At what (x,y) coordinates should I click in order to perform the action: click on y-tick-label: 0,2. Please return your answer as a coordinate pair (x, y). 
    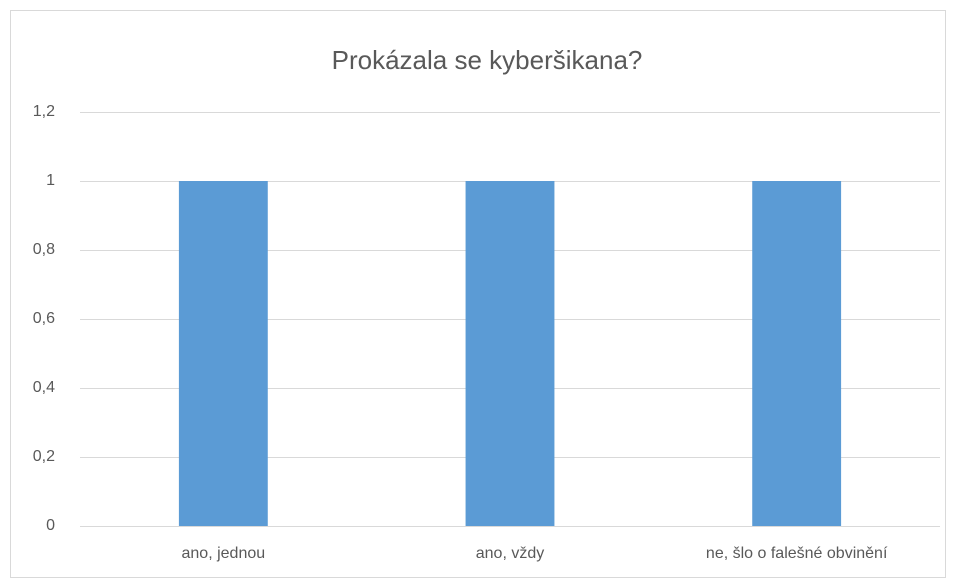
    Looking at the image, I should click on (44, 456).